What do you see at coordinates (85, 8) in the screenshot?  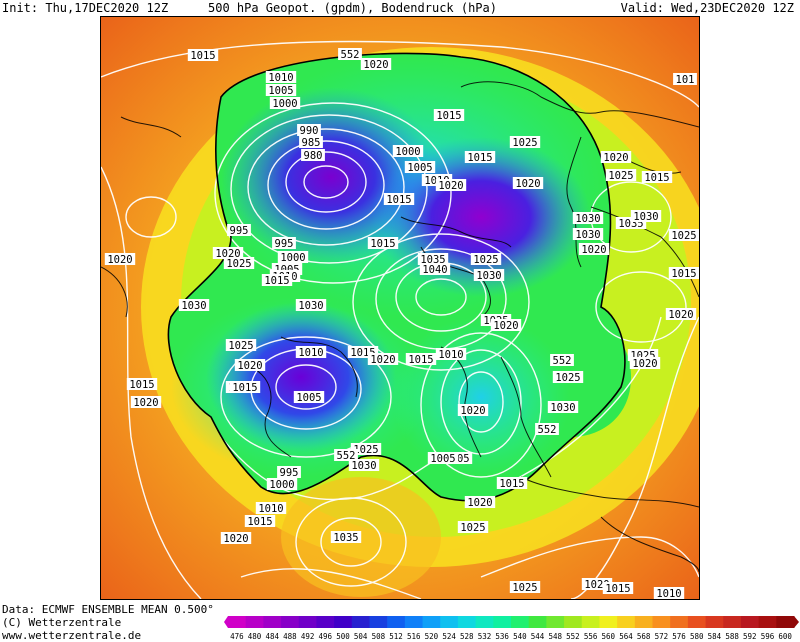 I see `init-time: Init: Thu,17DEC2020 12Z` at bounding box center [85, 8].